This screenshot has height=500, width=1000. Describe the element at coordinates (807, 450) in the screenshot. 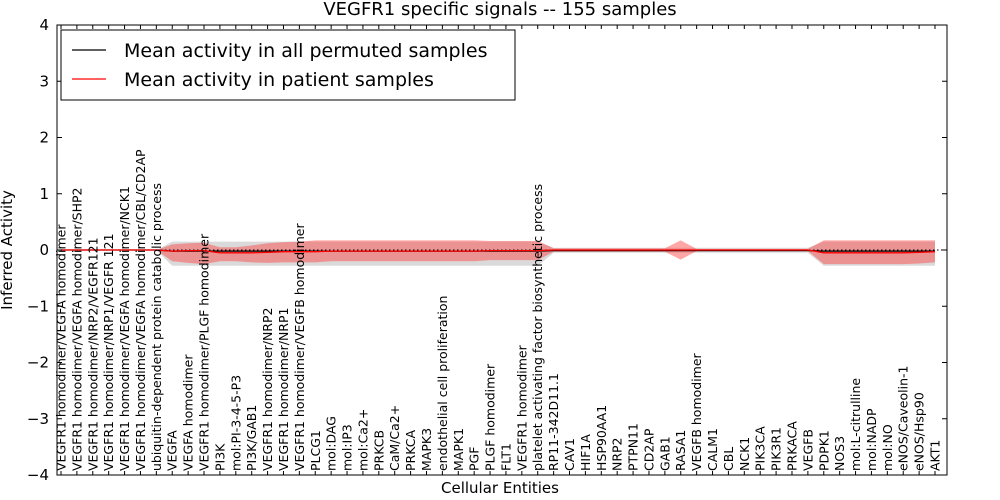

I see `x-tick-label: VEGFB` at that location.